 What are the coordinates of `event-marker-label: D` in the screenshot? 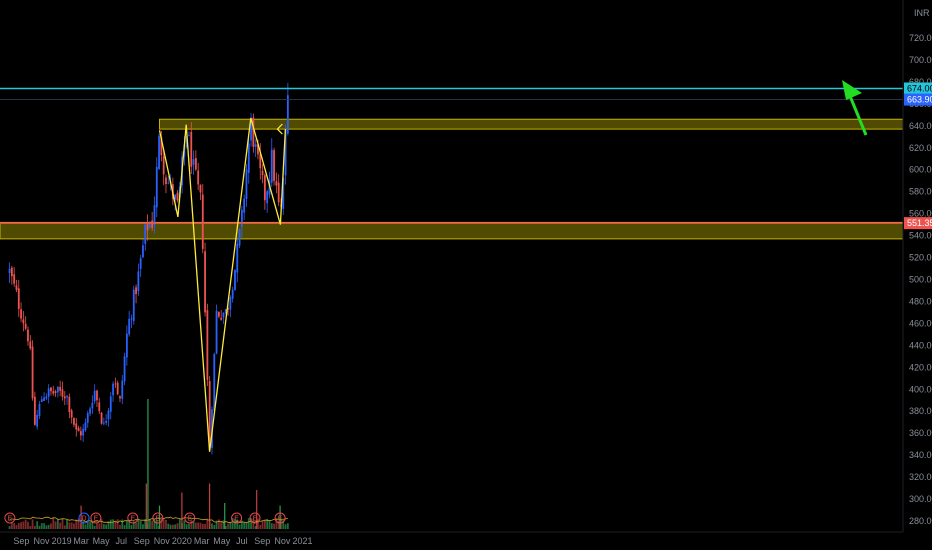 It's located at (84, 519).